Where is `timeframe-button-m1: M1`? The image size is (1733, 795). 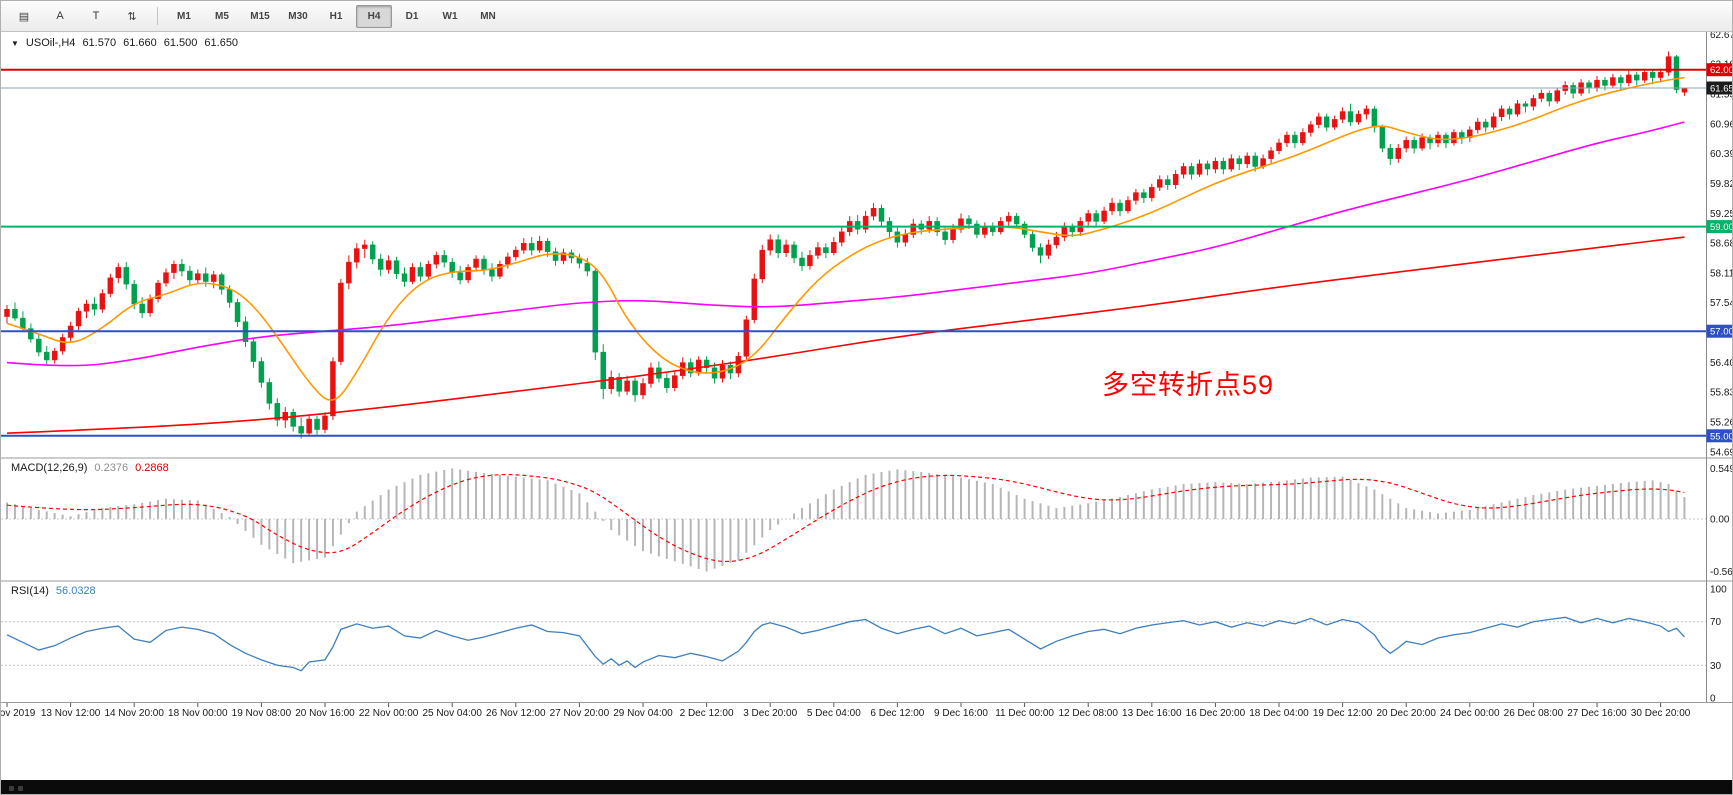 timeframe-button-m1: M1 is located at coordinates (184, 16).